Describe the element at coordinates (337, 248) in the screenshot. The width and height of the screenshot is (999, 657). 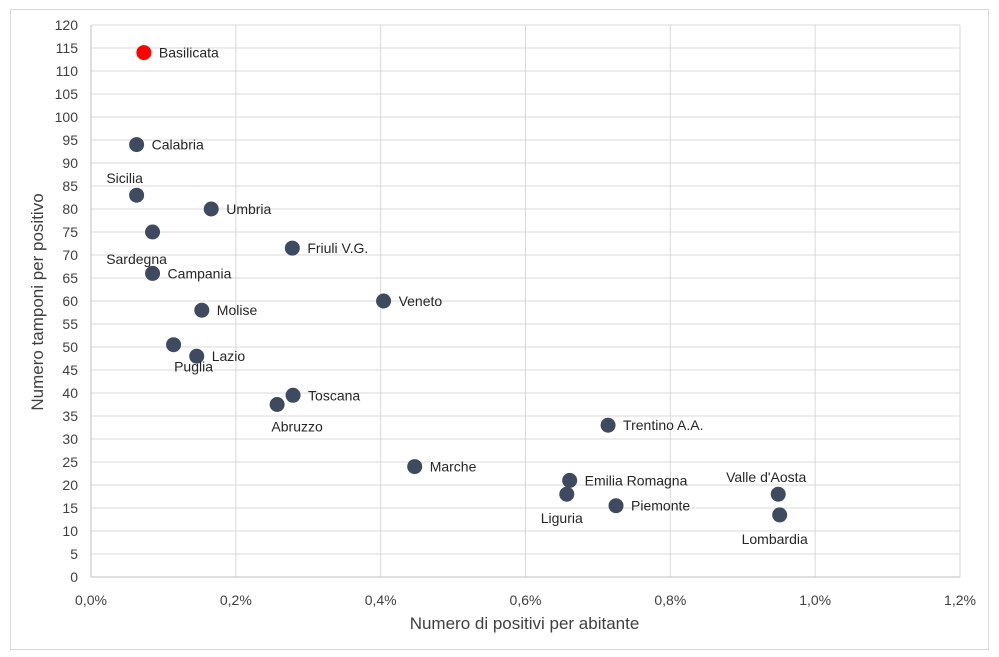
I see `point-label: Friuli V.G.` at that location.